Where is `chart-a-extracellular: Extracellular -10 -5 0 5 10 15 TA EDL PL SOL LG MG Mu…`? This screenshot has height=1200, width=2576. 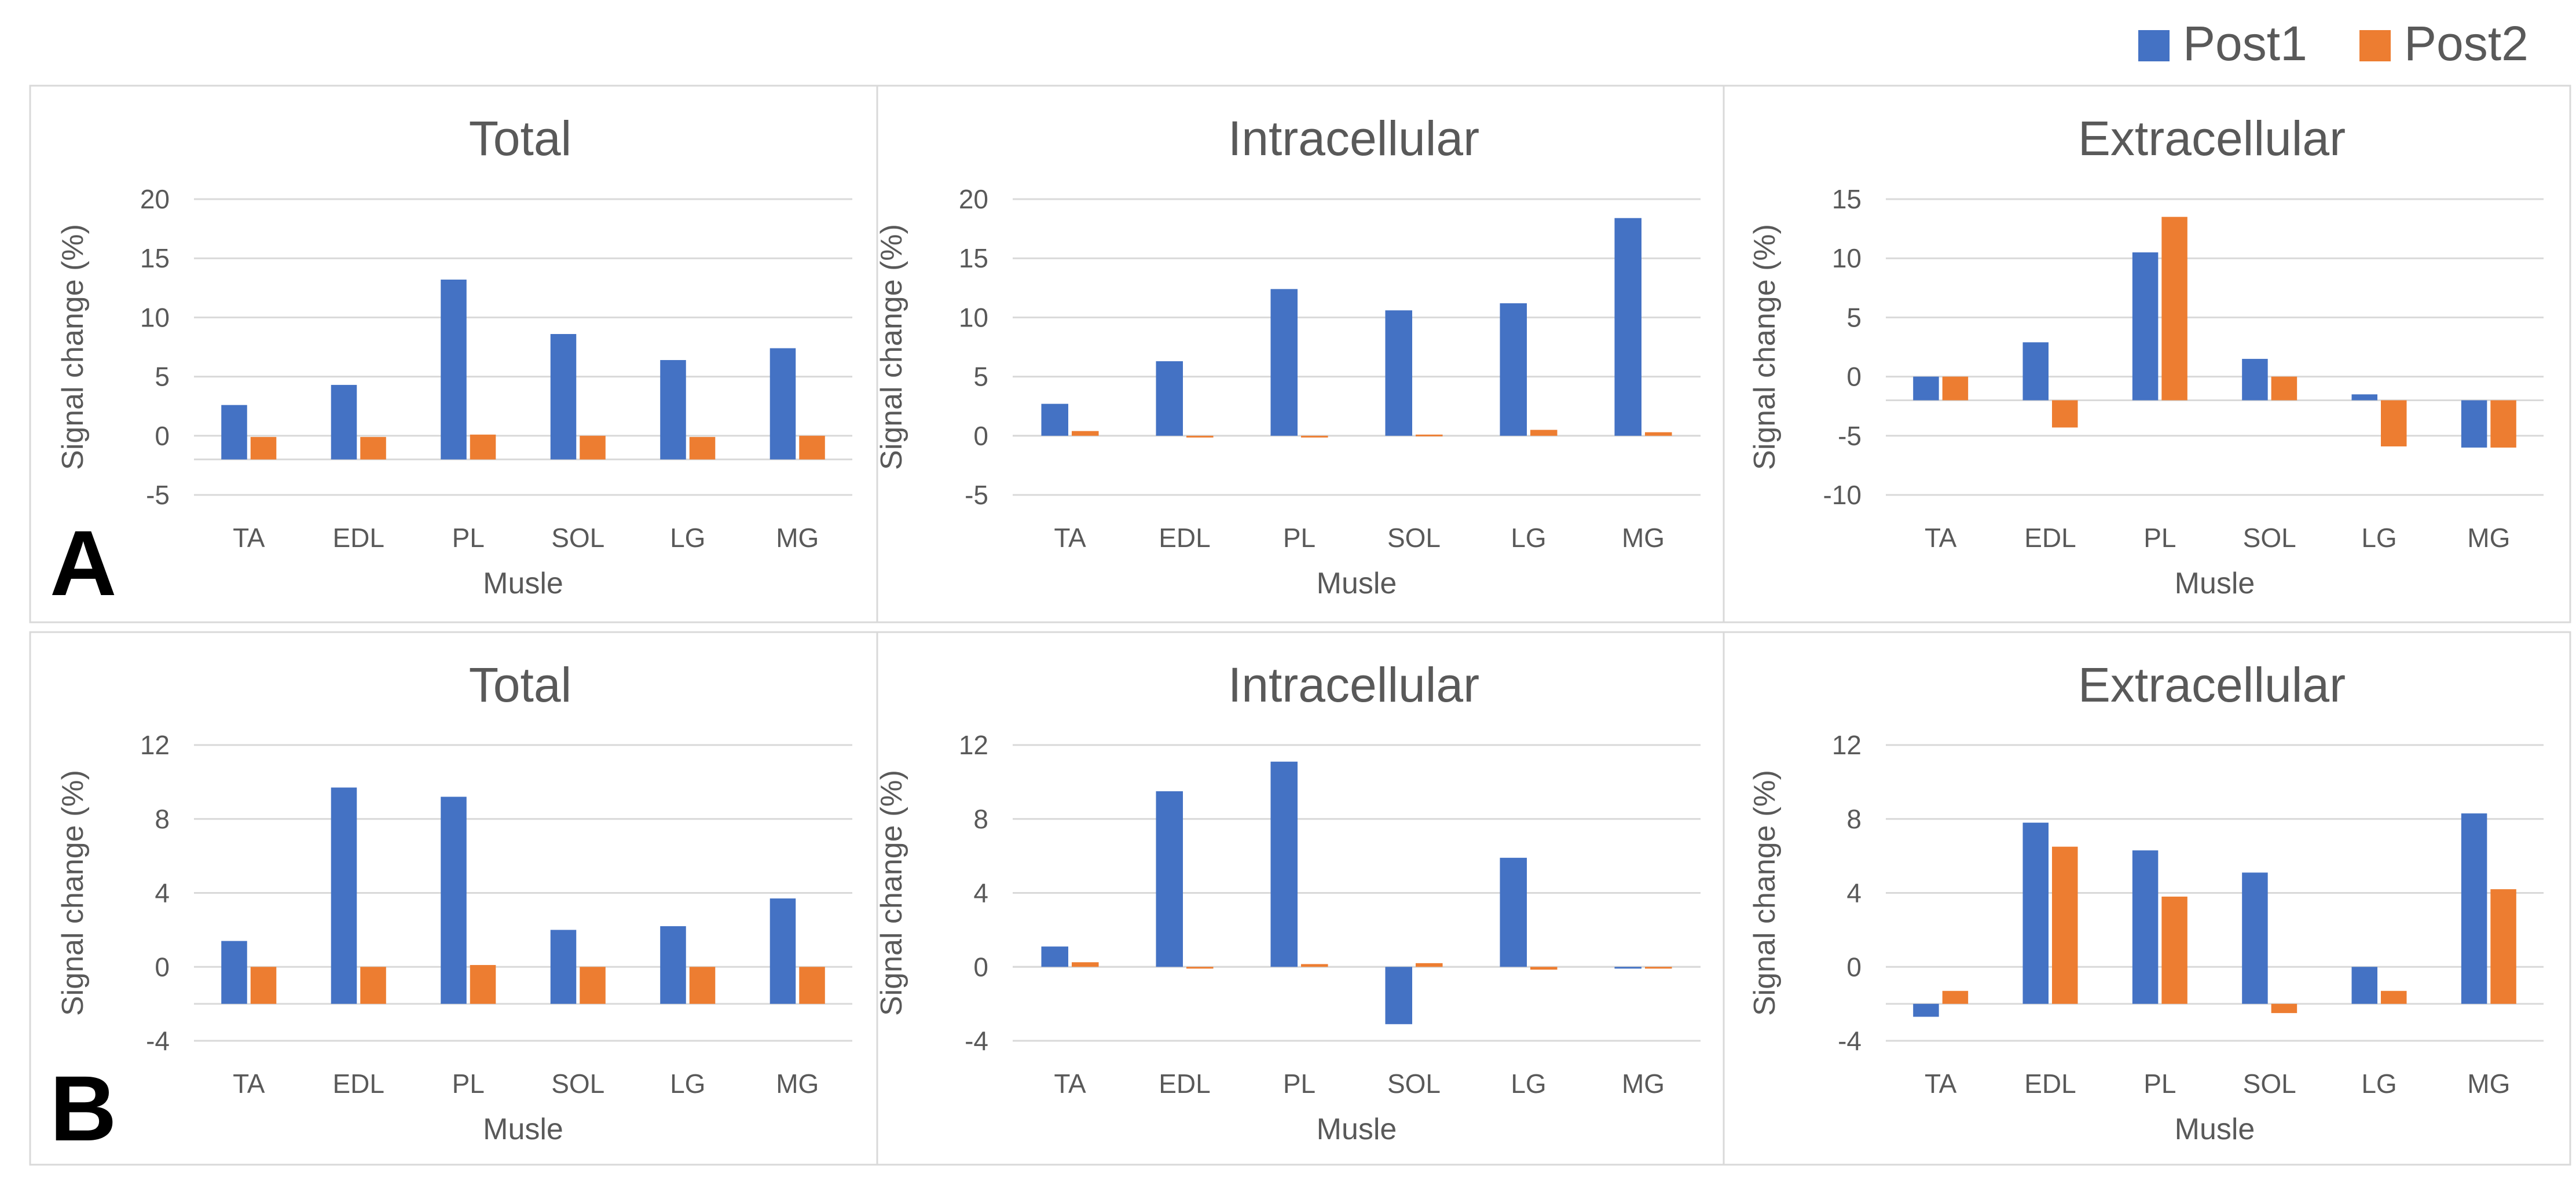 chart-a-extracellular: Extracellular -10 -5 0 5 10 15 TA EDL PL SOL LG MG Mu… is located at coordinates (2147, 354).